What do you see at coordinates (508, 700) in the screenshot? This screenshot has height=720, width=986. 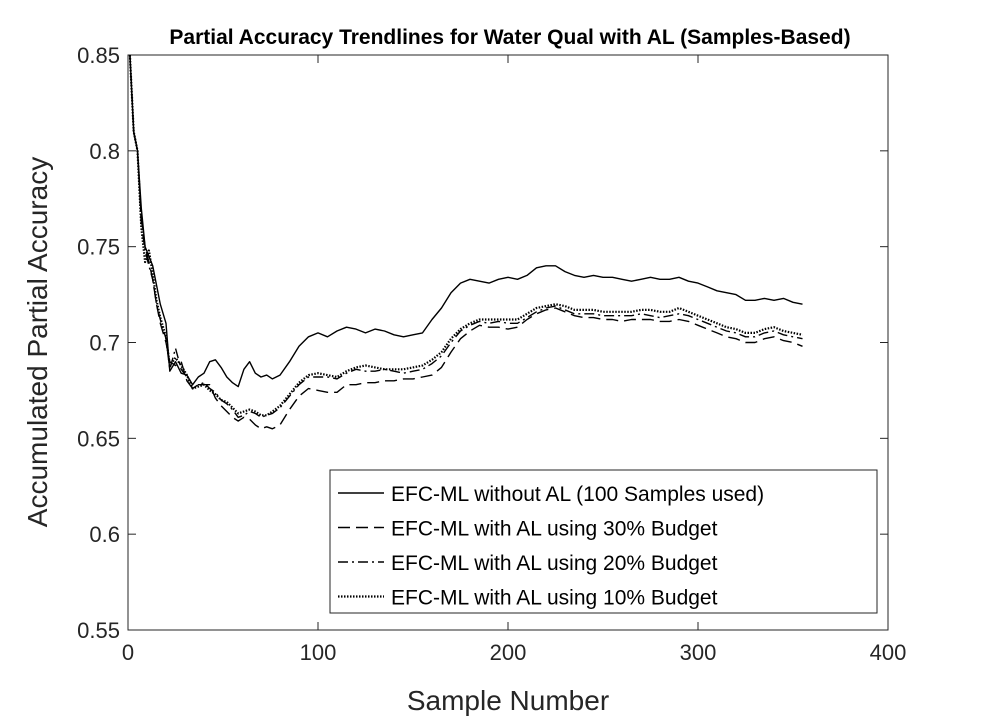 I see `x-axis-label: Sample Number` at bounding box center [508, 700].